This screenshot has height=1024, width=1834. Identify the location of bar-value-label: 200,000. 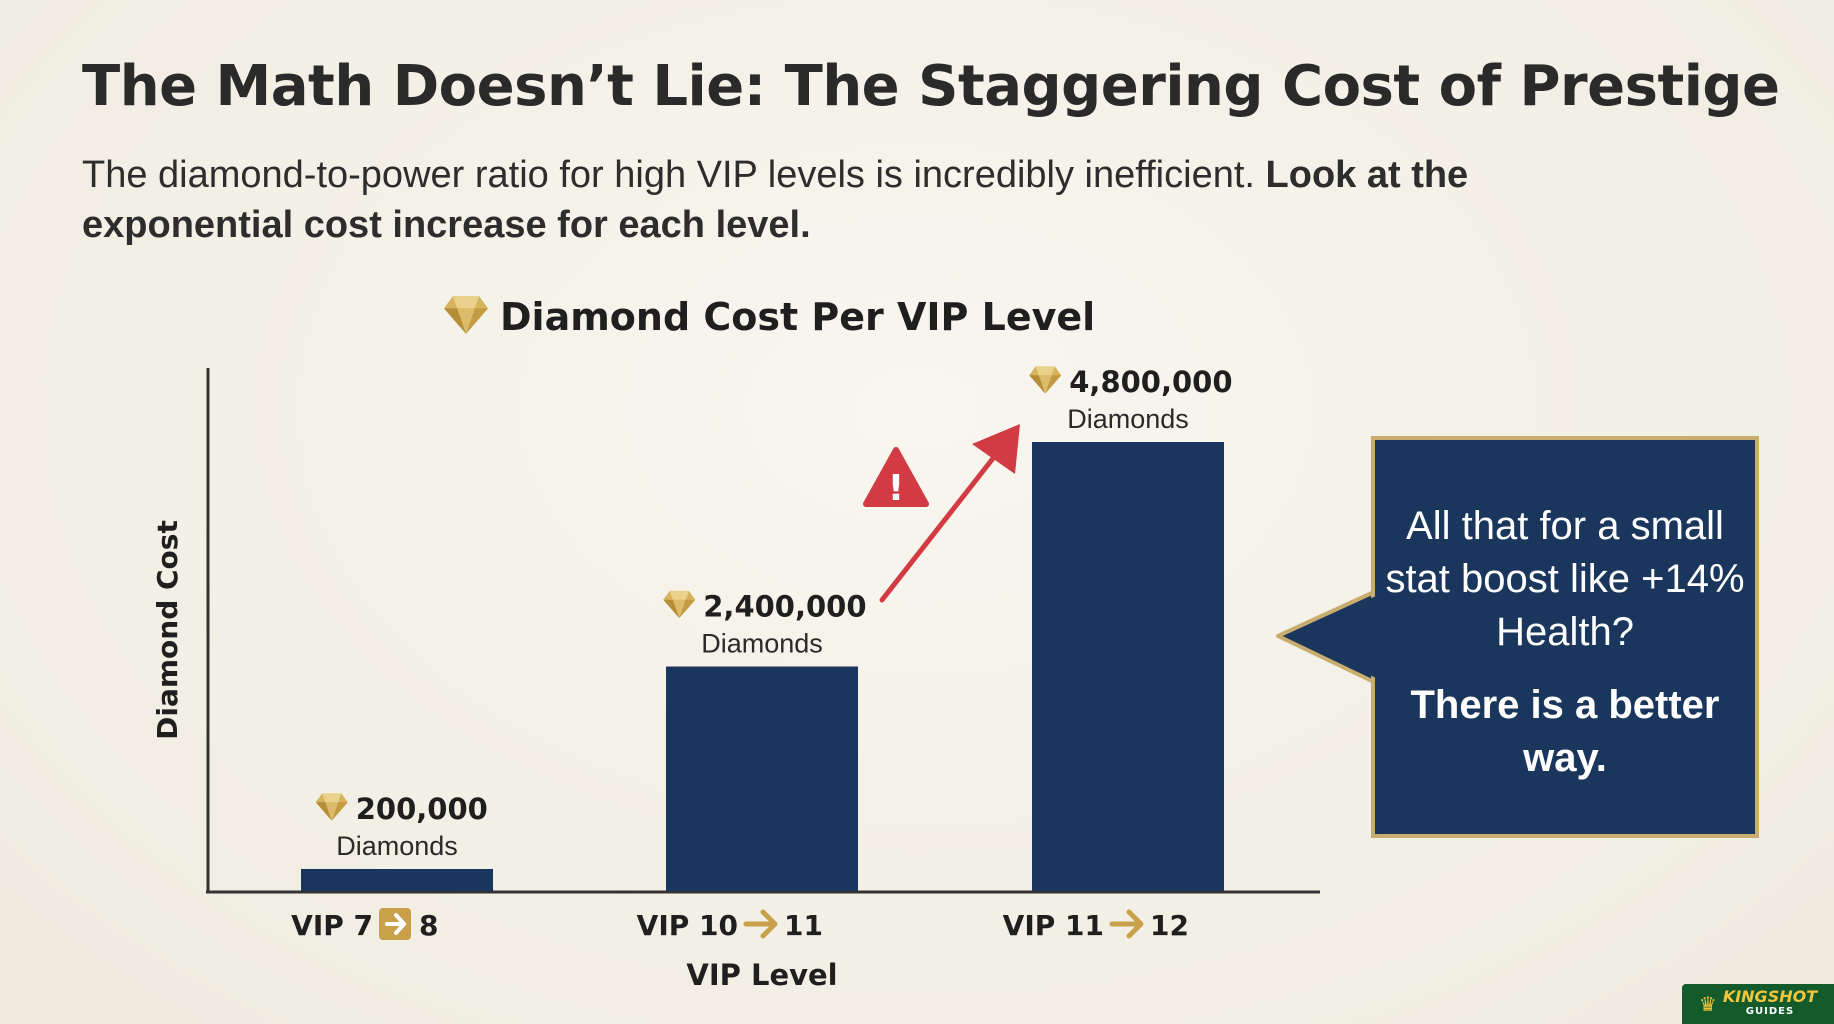
(422, 809).